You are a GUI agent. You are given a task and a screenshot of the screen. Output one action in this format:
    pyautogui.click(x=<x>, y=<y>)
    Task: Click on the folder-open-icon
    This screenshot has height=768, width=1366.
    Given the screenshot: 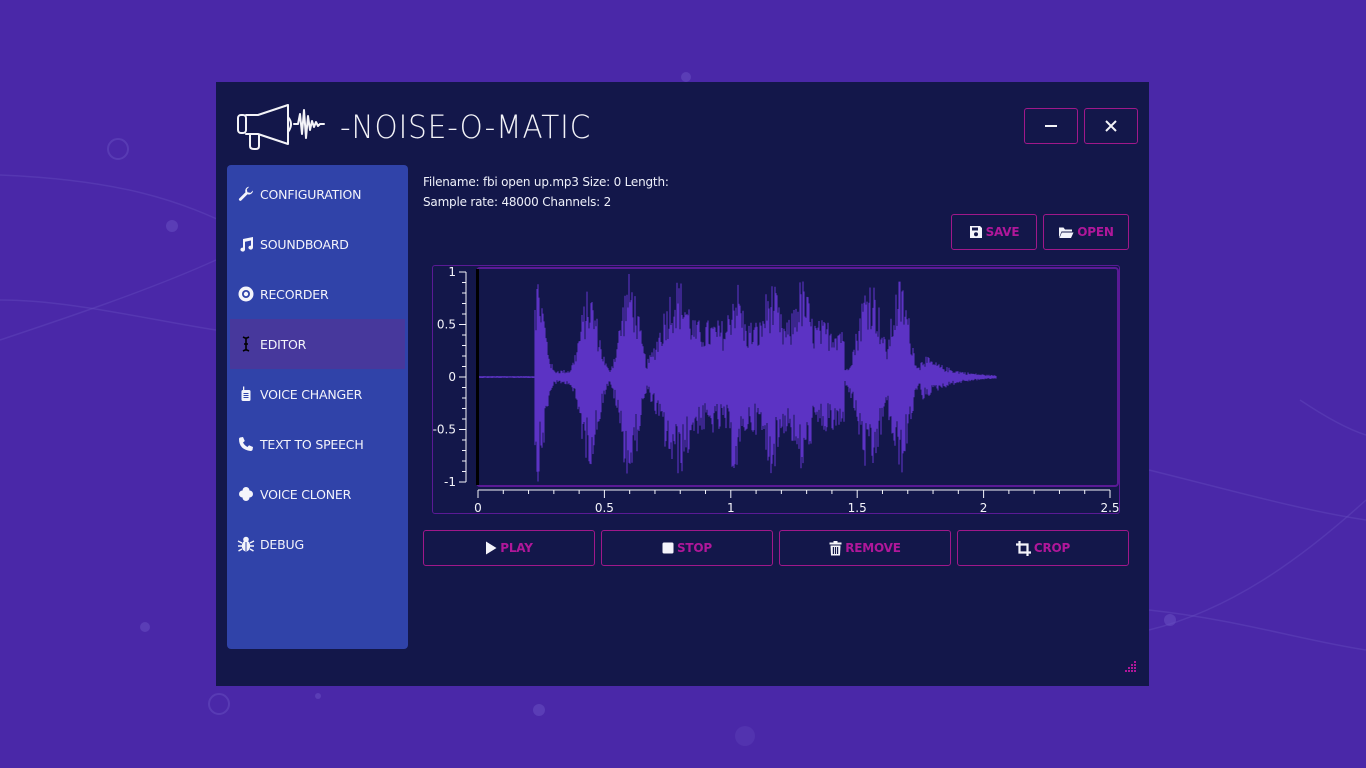 What is the action you would take?
    pyautogui.click(x=1066, y=232)
    